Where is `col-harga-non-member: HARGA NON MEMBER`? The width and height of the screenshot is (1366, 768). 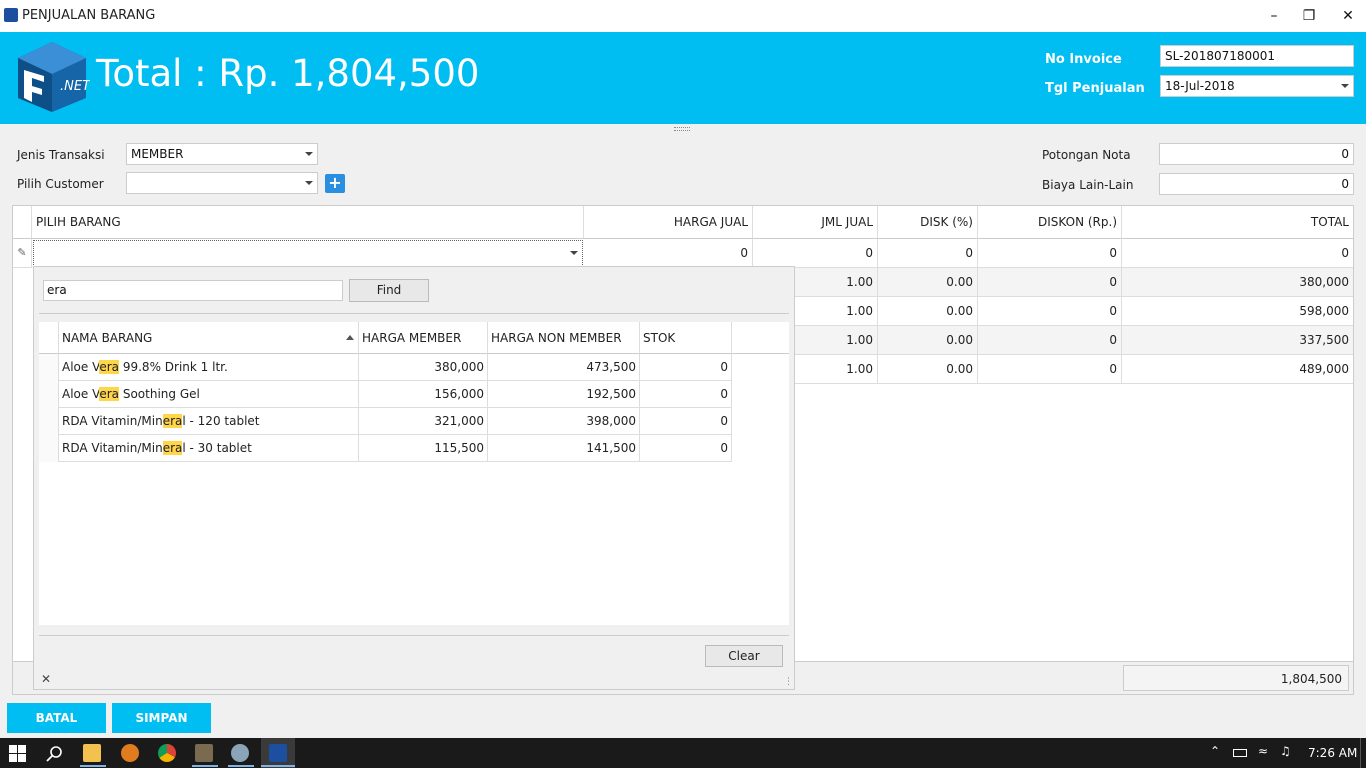
col-harga-non-member: HARGA NON MEMBER is located at coordinates (564, 338).